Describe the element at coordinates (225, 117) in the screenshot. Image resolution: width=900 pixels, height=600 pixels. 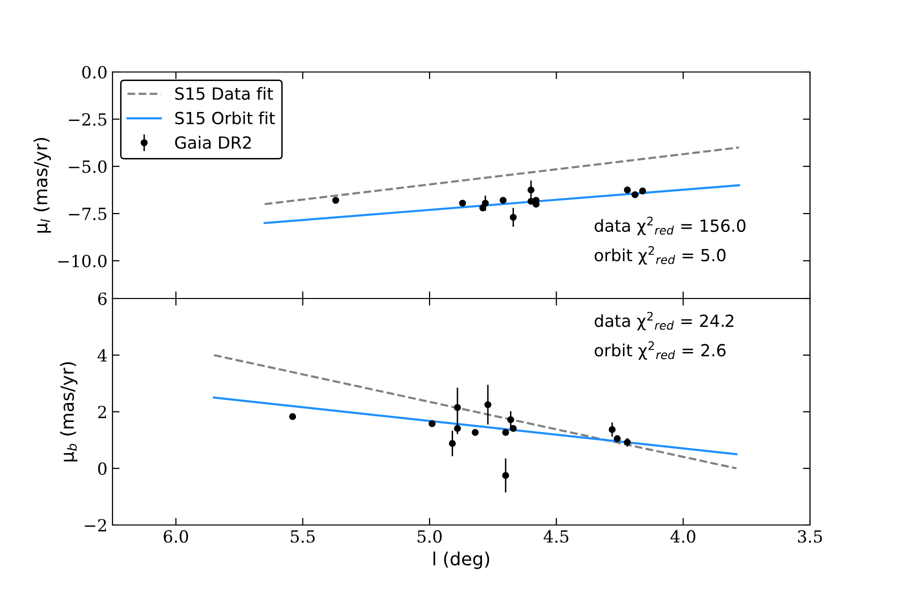
I see `legend-label: S15 Orbit fit` at that location.